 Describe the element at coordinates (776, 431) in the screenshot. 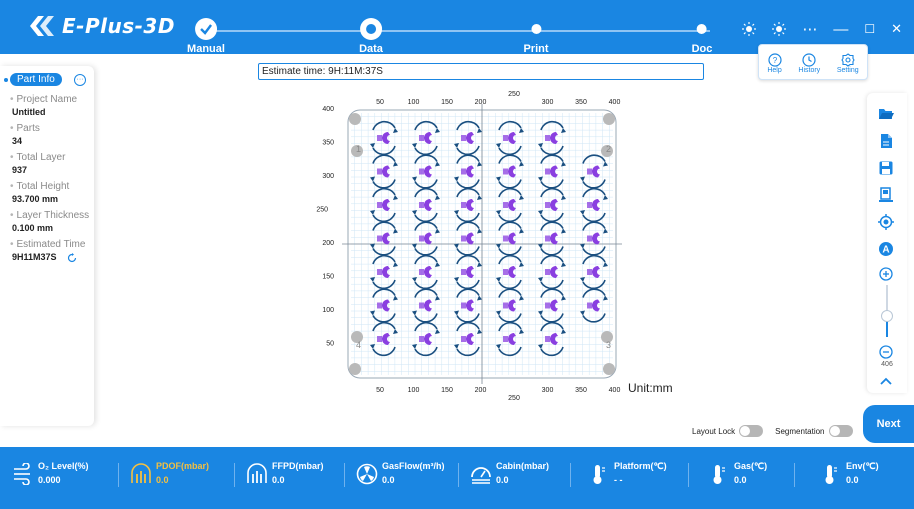

I see `layout-toggles: Layout Lock Segmentation` at that location.